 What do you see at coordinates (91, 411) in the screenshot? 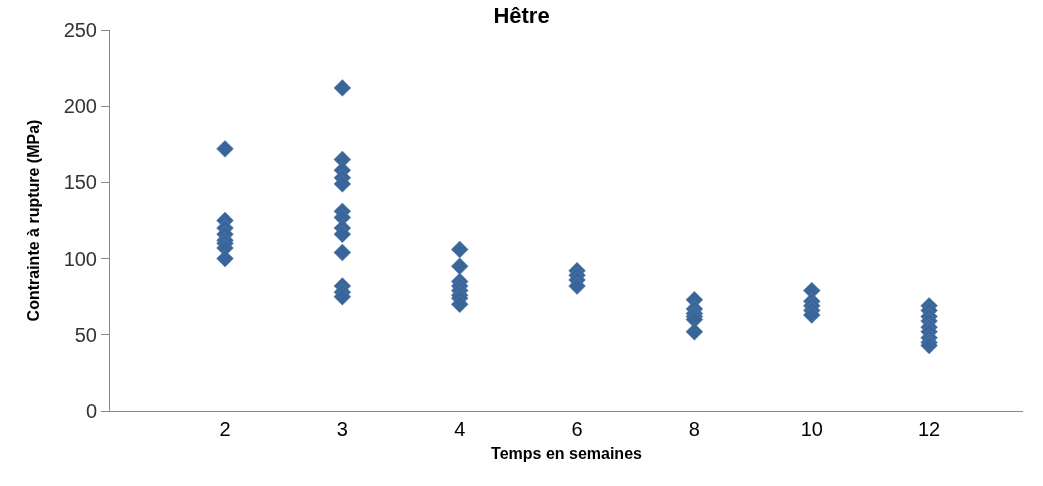
I see `y-tick-label: 0` at bounding box center [91, 411].